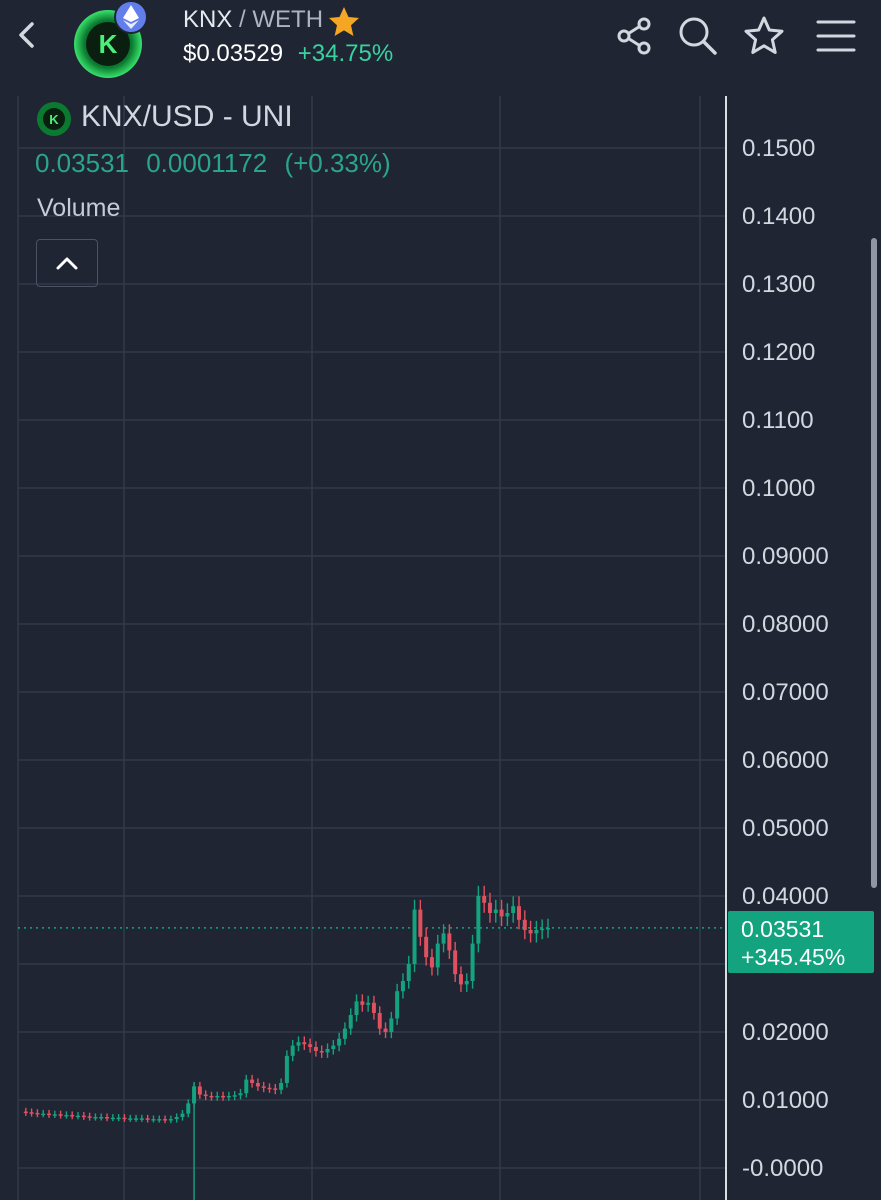 This screenshot has width=881, height=1200. I want to click on collapse-indicators-button, so click(67, 263).